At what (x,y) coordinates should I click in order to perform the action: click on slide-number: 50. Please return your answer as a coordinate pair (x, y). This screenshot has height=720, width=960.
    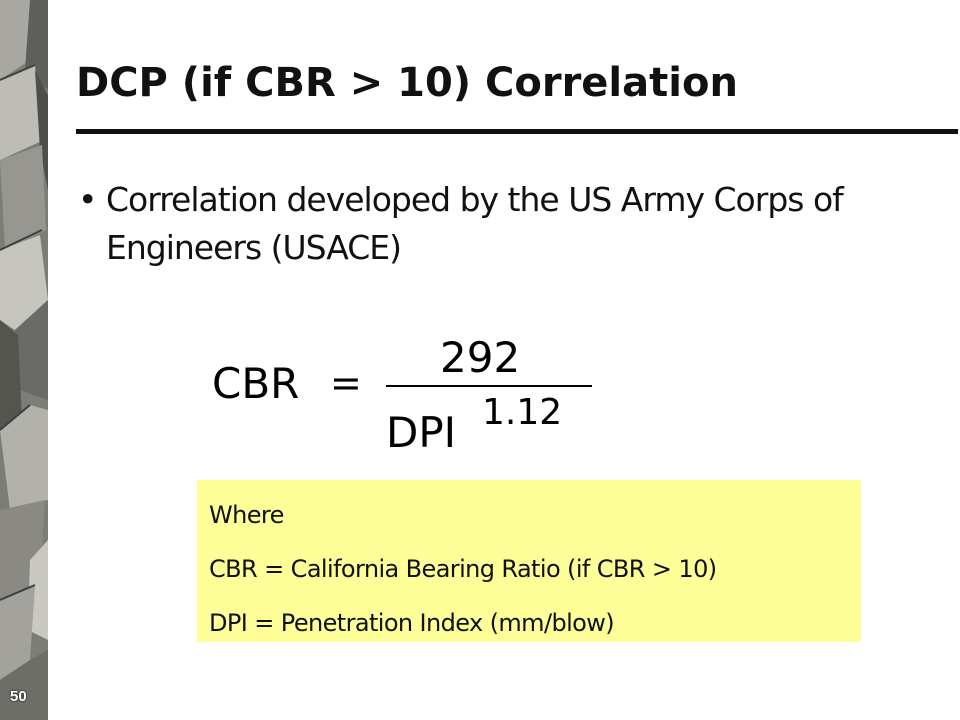
    Looking at the image, I should click on (18, 696).